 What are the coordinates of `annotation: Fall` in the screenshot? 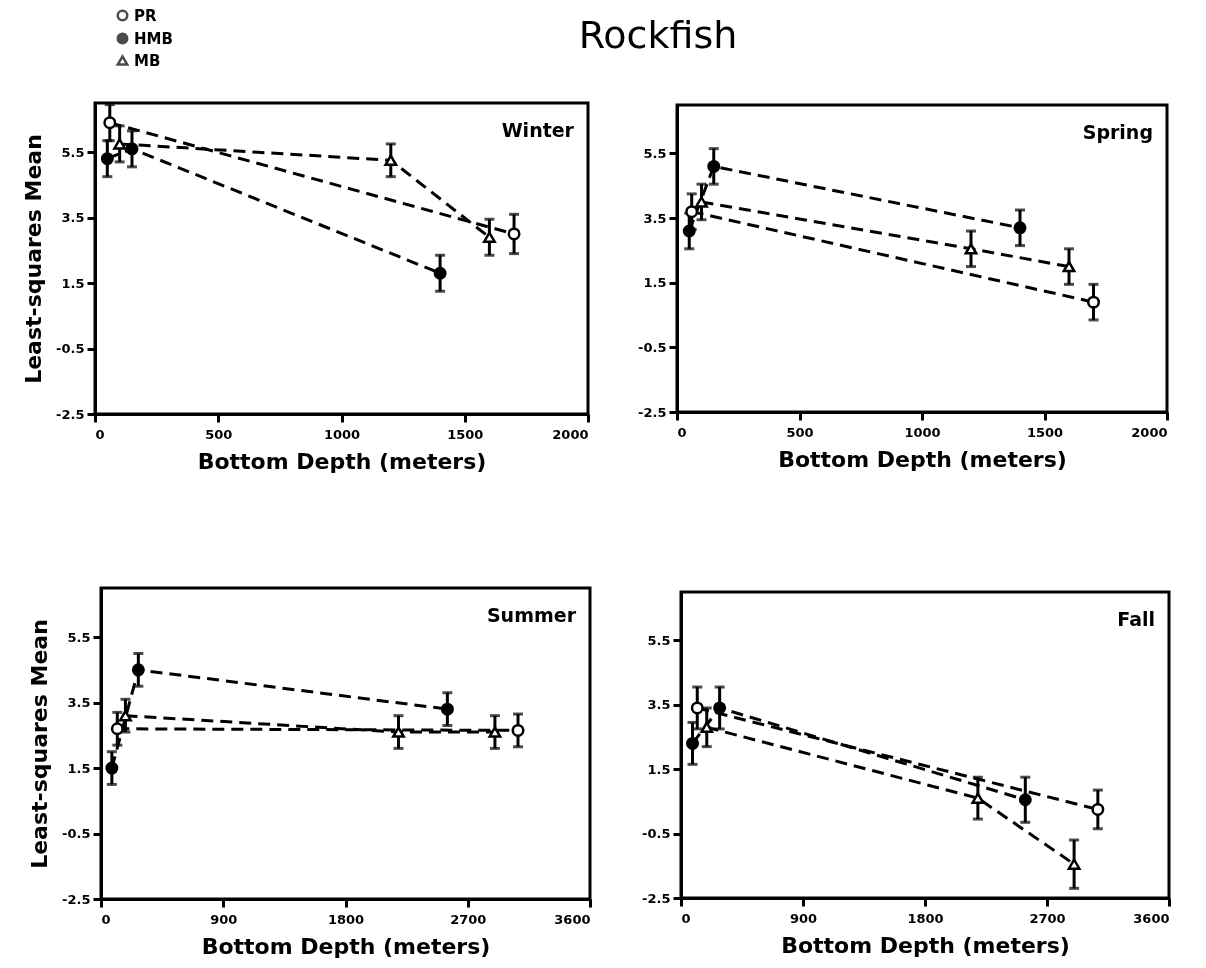 It's located at (1136, 619).